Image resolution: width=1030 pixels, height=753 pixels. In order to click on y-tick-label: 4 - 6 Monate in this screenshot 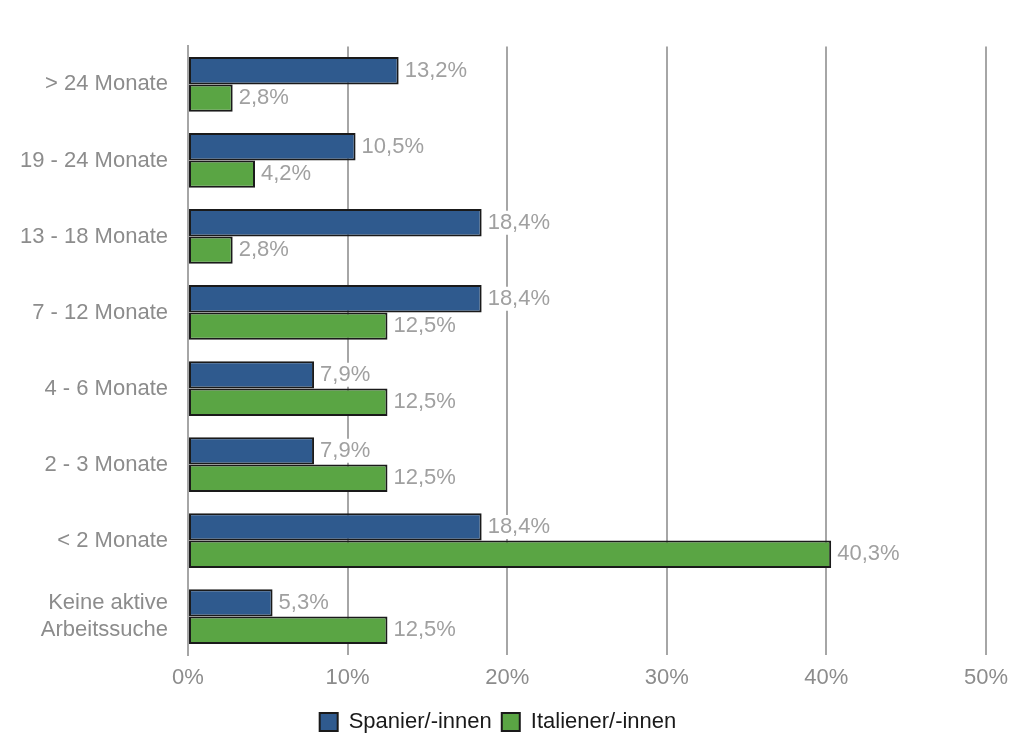, I will do `click(106, 387)`.